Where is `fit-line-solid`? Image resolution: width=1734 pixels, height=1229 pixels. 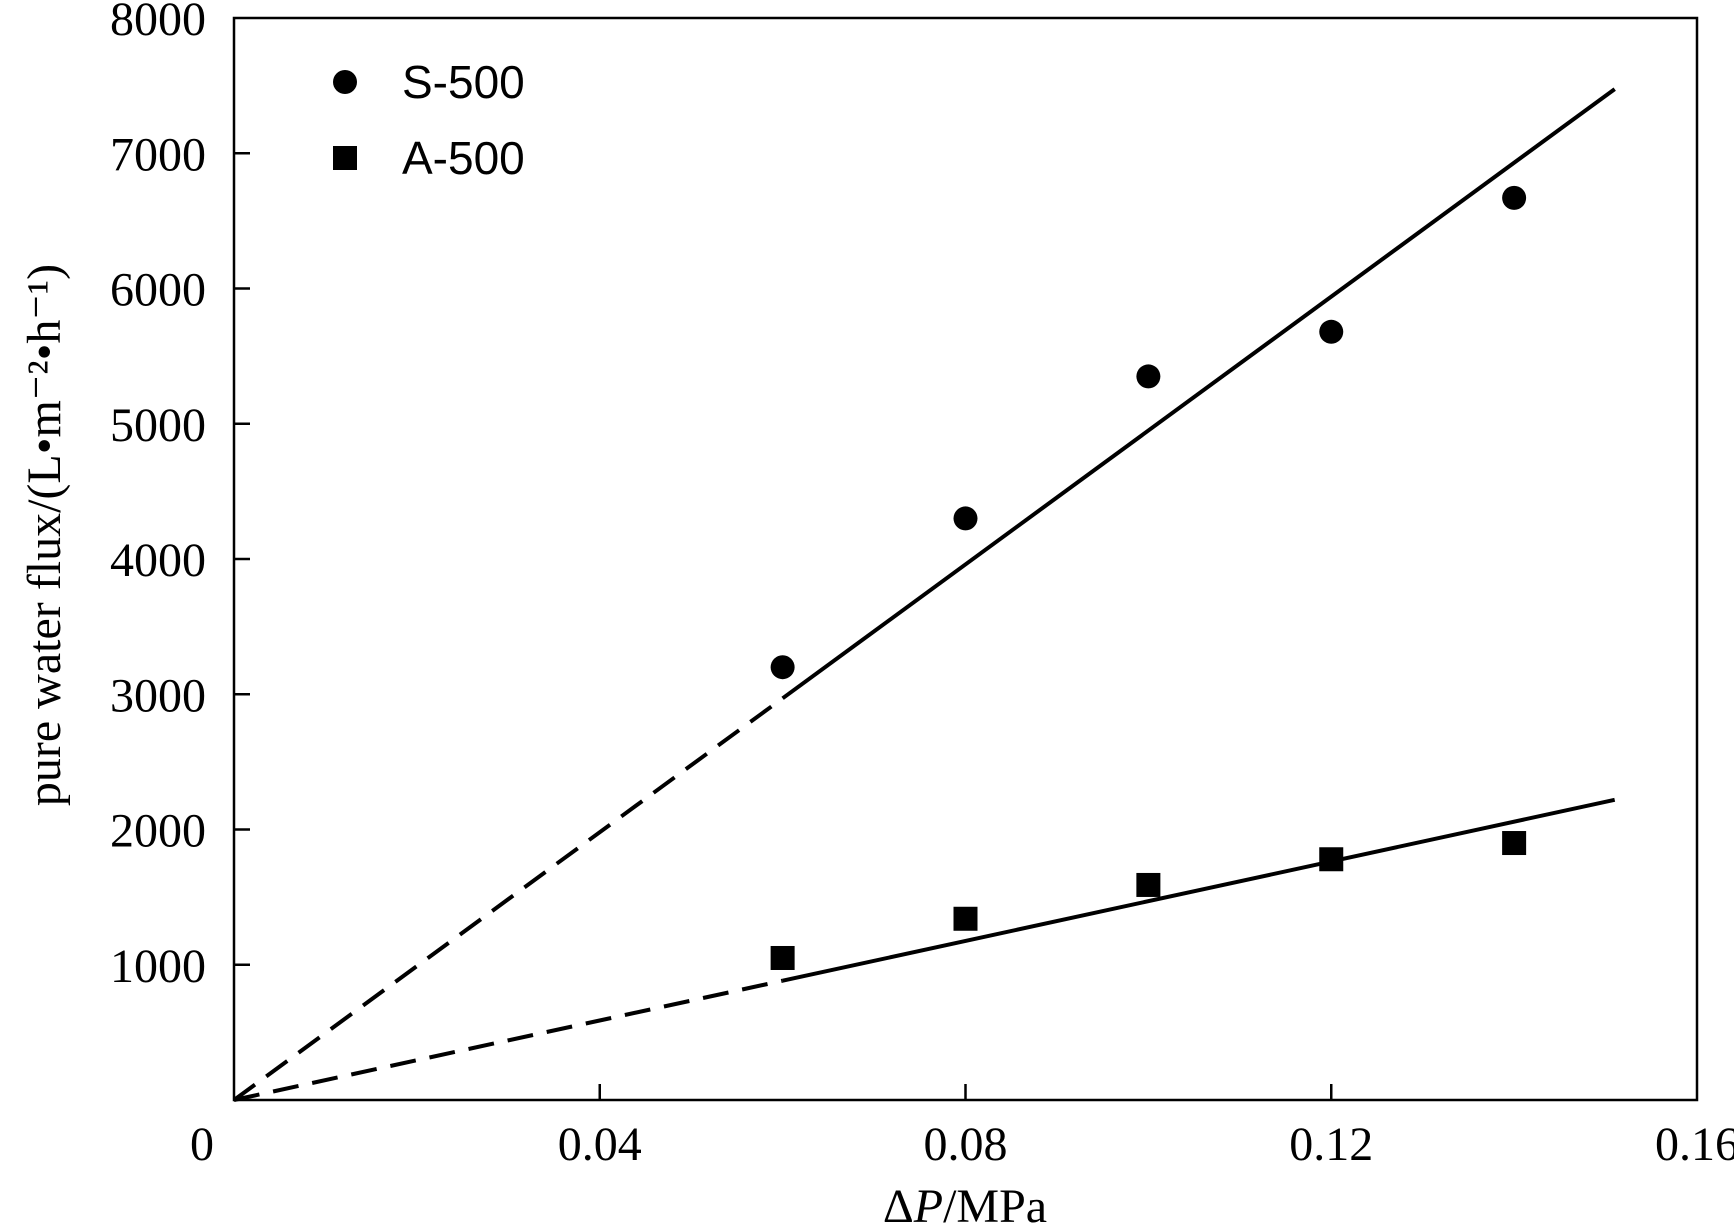 fit-line-solid is located at coordinates (1199, 890).